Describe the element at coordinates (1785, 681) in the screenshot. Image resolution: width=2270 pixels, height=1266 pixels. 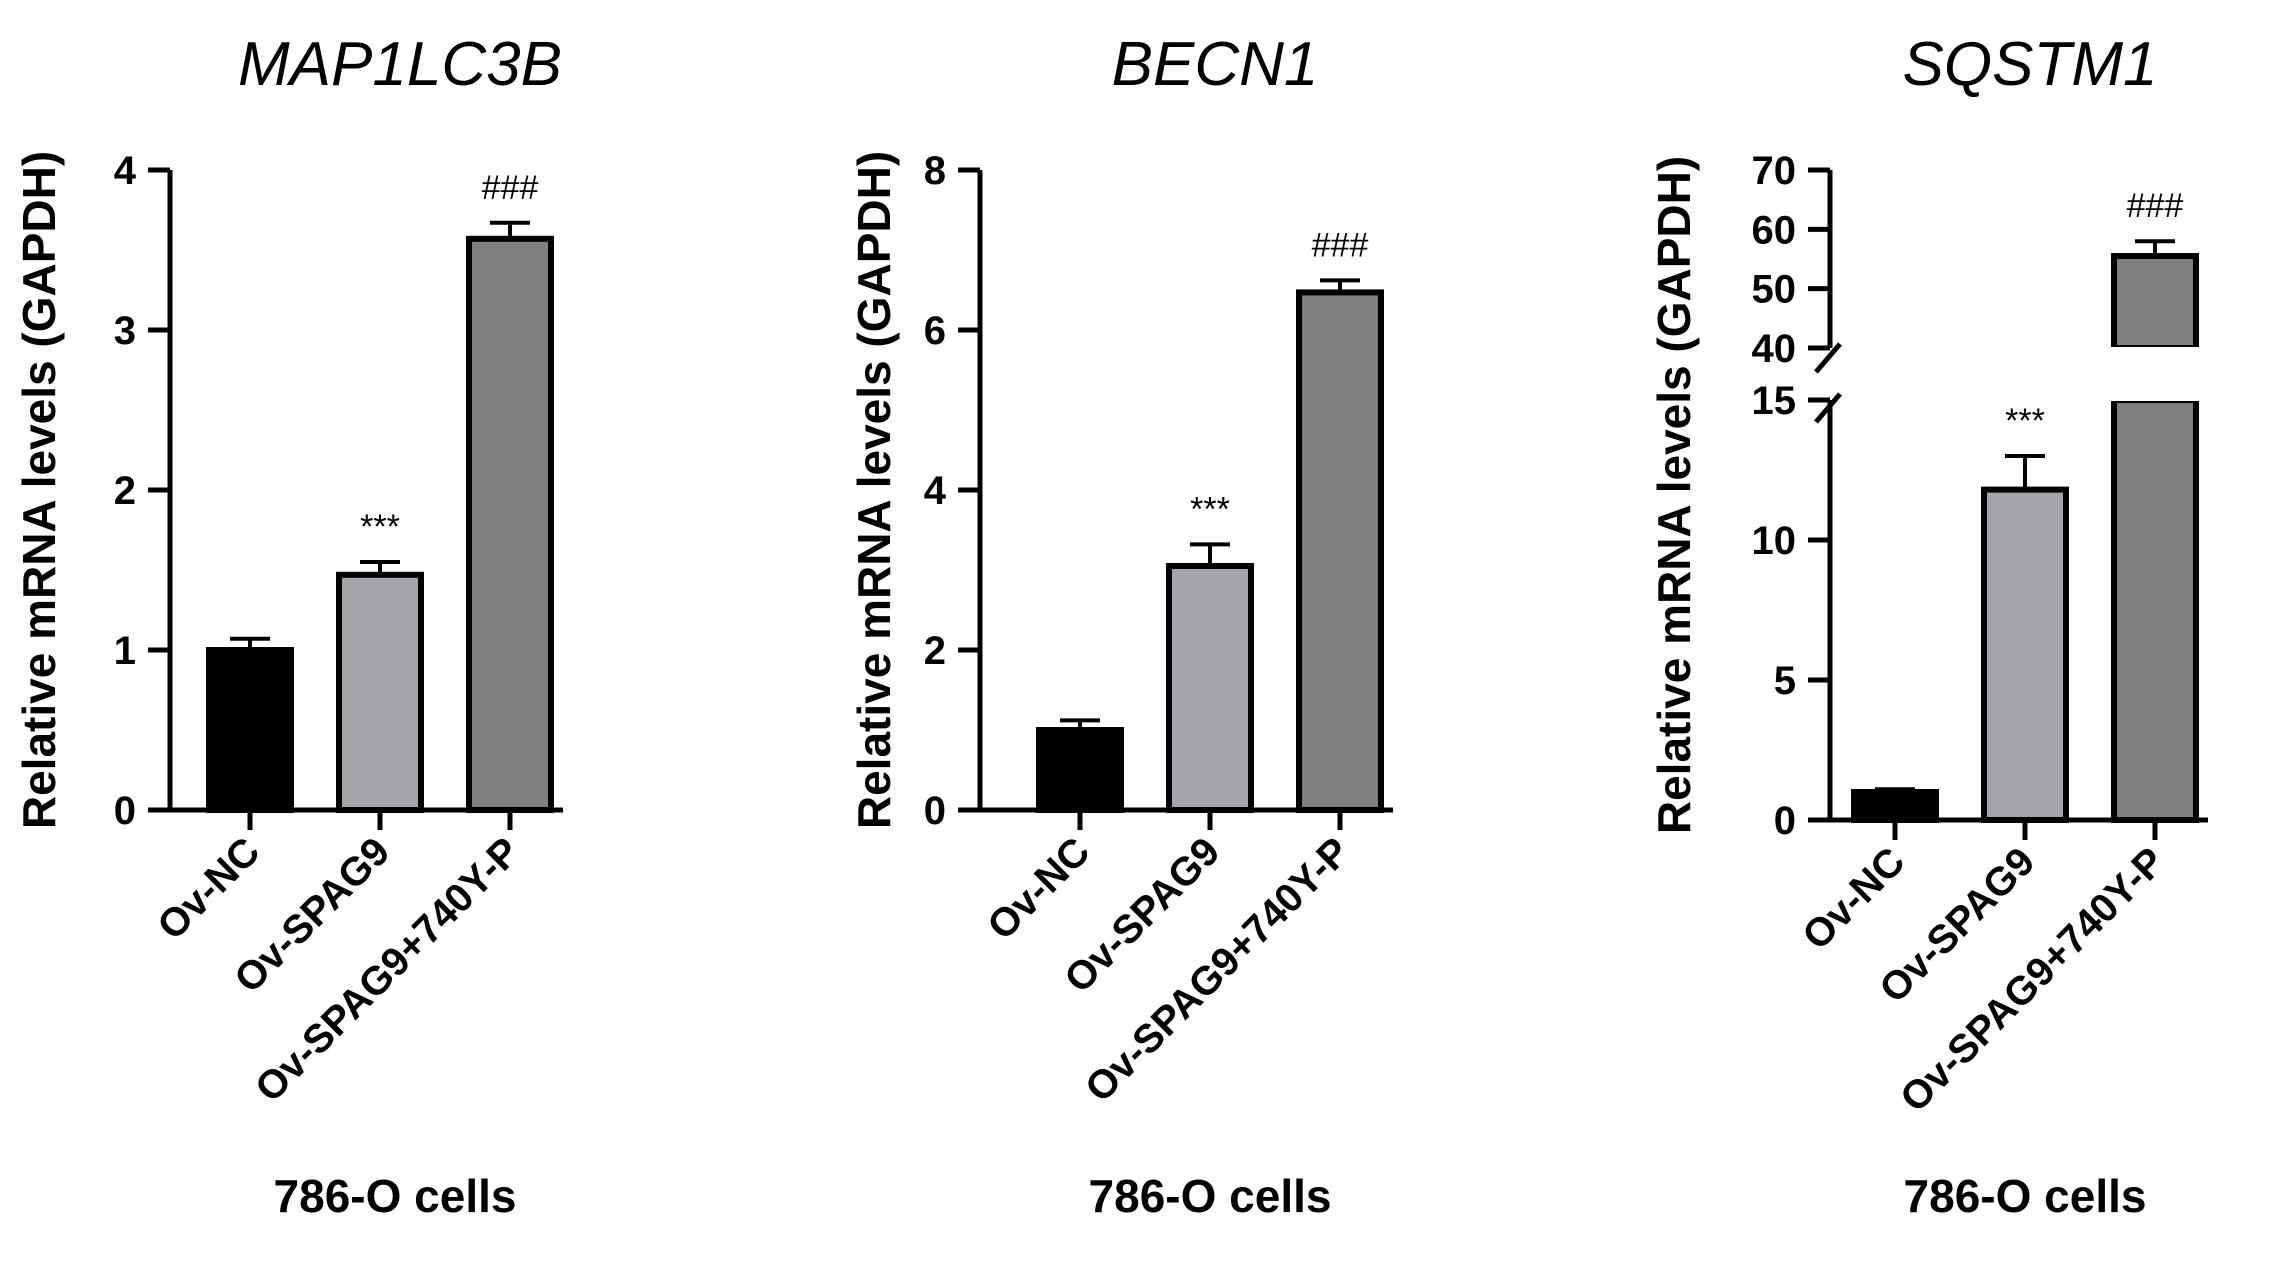
I see `y-tick-label: 5` at that location.